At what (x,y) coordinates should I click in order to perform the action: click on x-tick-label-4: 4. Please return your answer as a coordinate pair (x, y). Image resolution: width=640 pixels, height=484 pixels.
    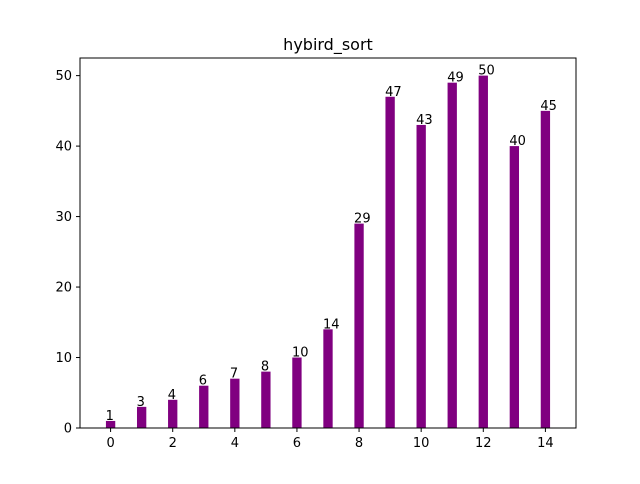
    Looking at the image, I should click on (235, 443).